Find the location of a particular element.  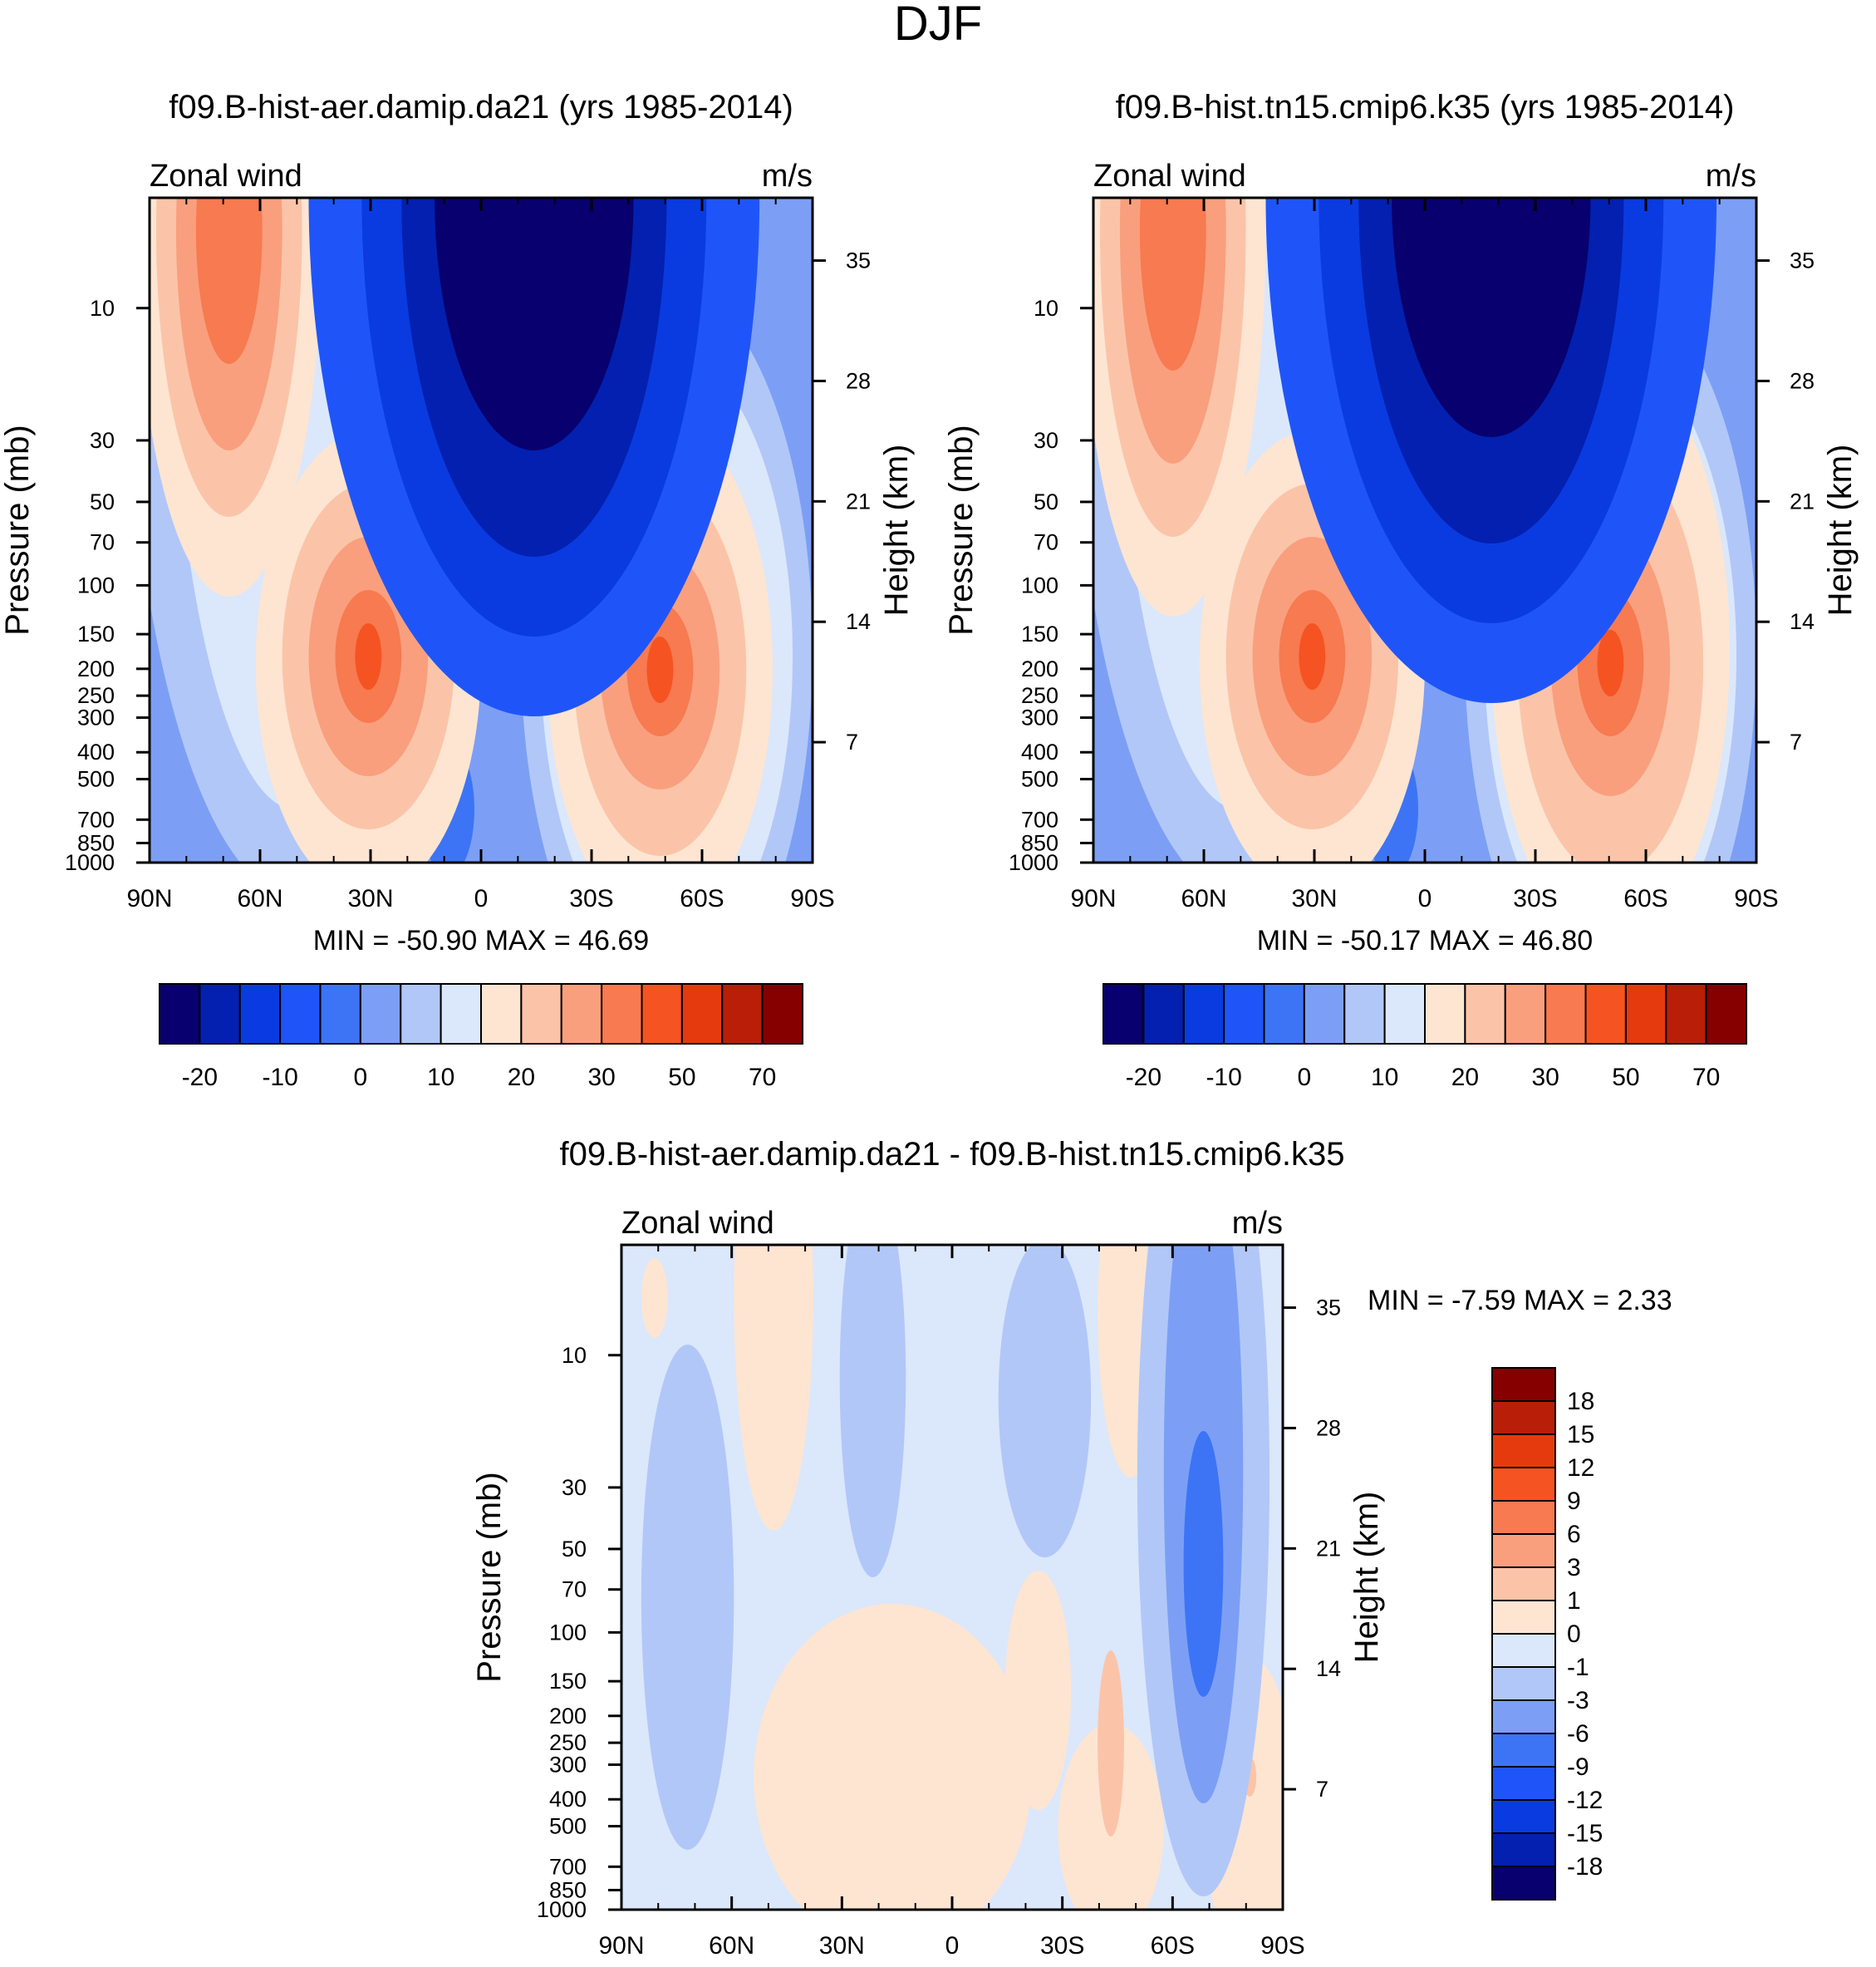

y-tick-label: 30 is located at coordinates (574, 1488).